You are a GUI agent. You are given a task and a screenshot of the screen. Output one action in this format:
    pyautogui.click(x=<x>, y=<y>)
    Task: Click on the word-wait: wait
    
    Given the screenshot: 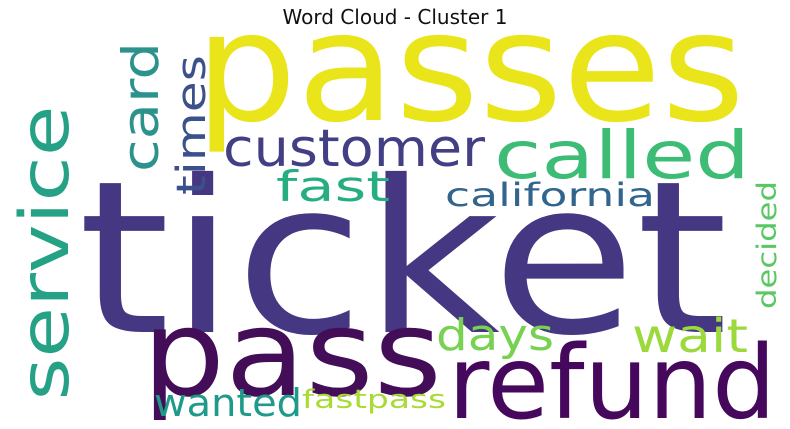 What is the action you would take?
    pyautogui.click(x=690, y=336)
    